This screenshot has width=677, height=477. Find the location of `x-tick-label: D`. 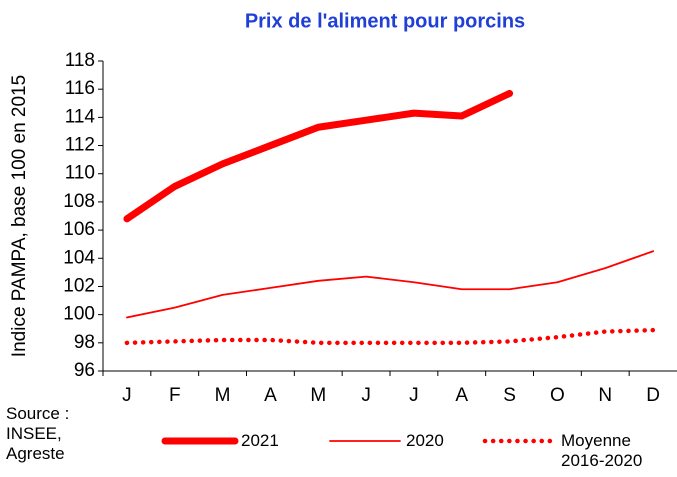

x-tick-label: D is located at coordinates (653, 395).